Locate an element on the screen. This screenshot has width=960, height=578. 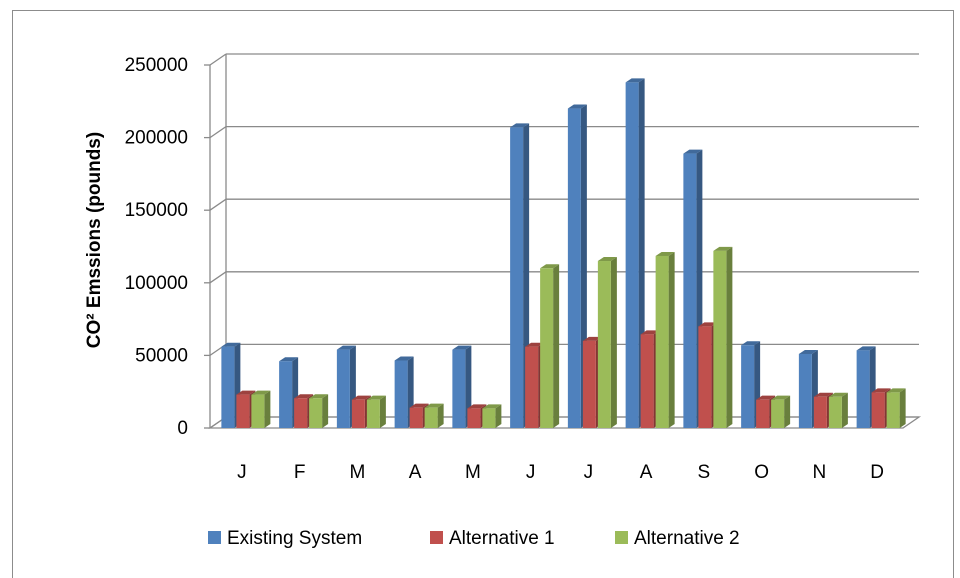
legend-label: Alternative 1 is located at coordinates (502, 538).